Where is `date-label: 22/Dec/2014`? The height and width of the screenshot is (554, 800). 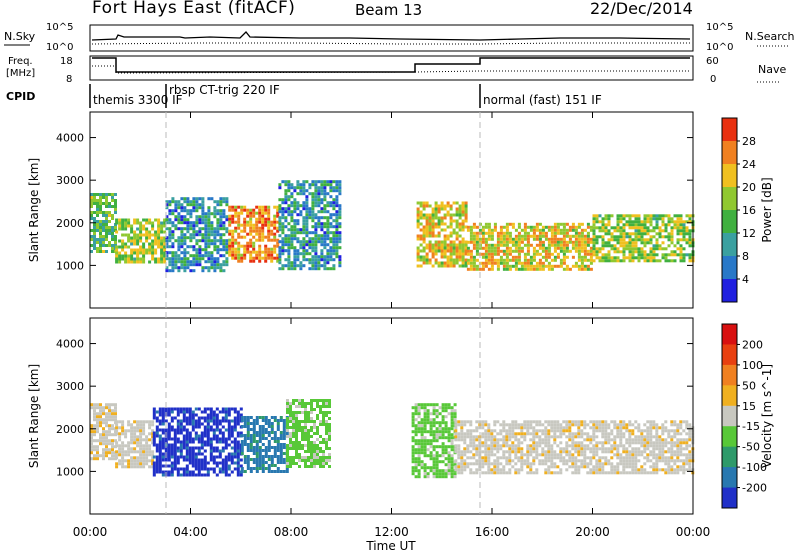
date-label: 22/Dec/2014 is located at coordinates (641, 9).